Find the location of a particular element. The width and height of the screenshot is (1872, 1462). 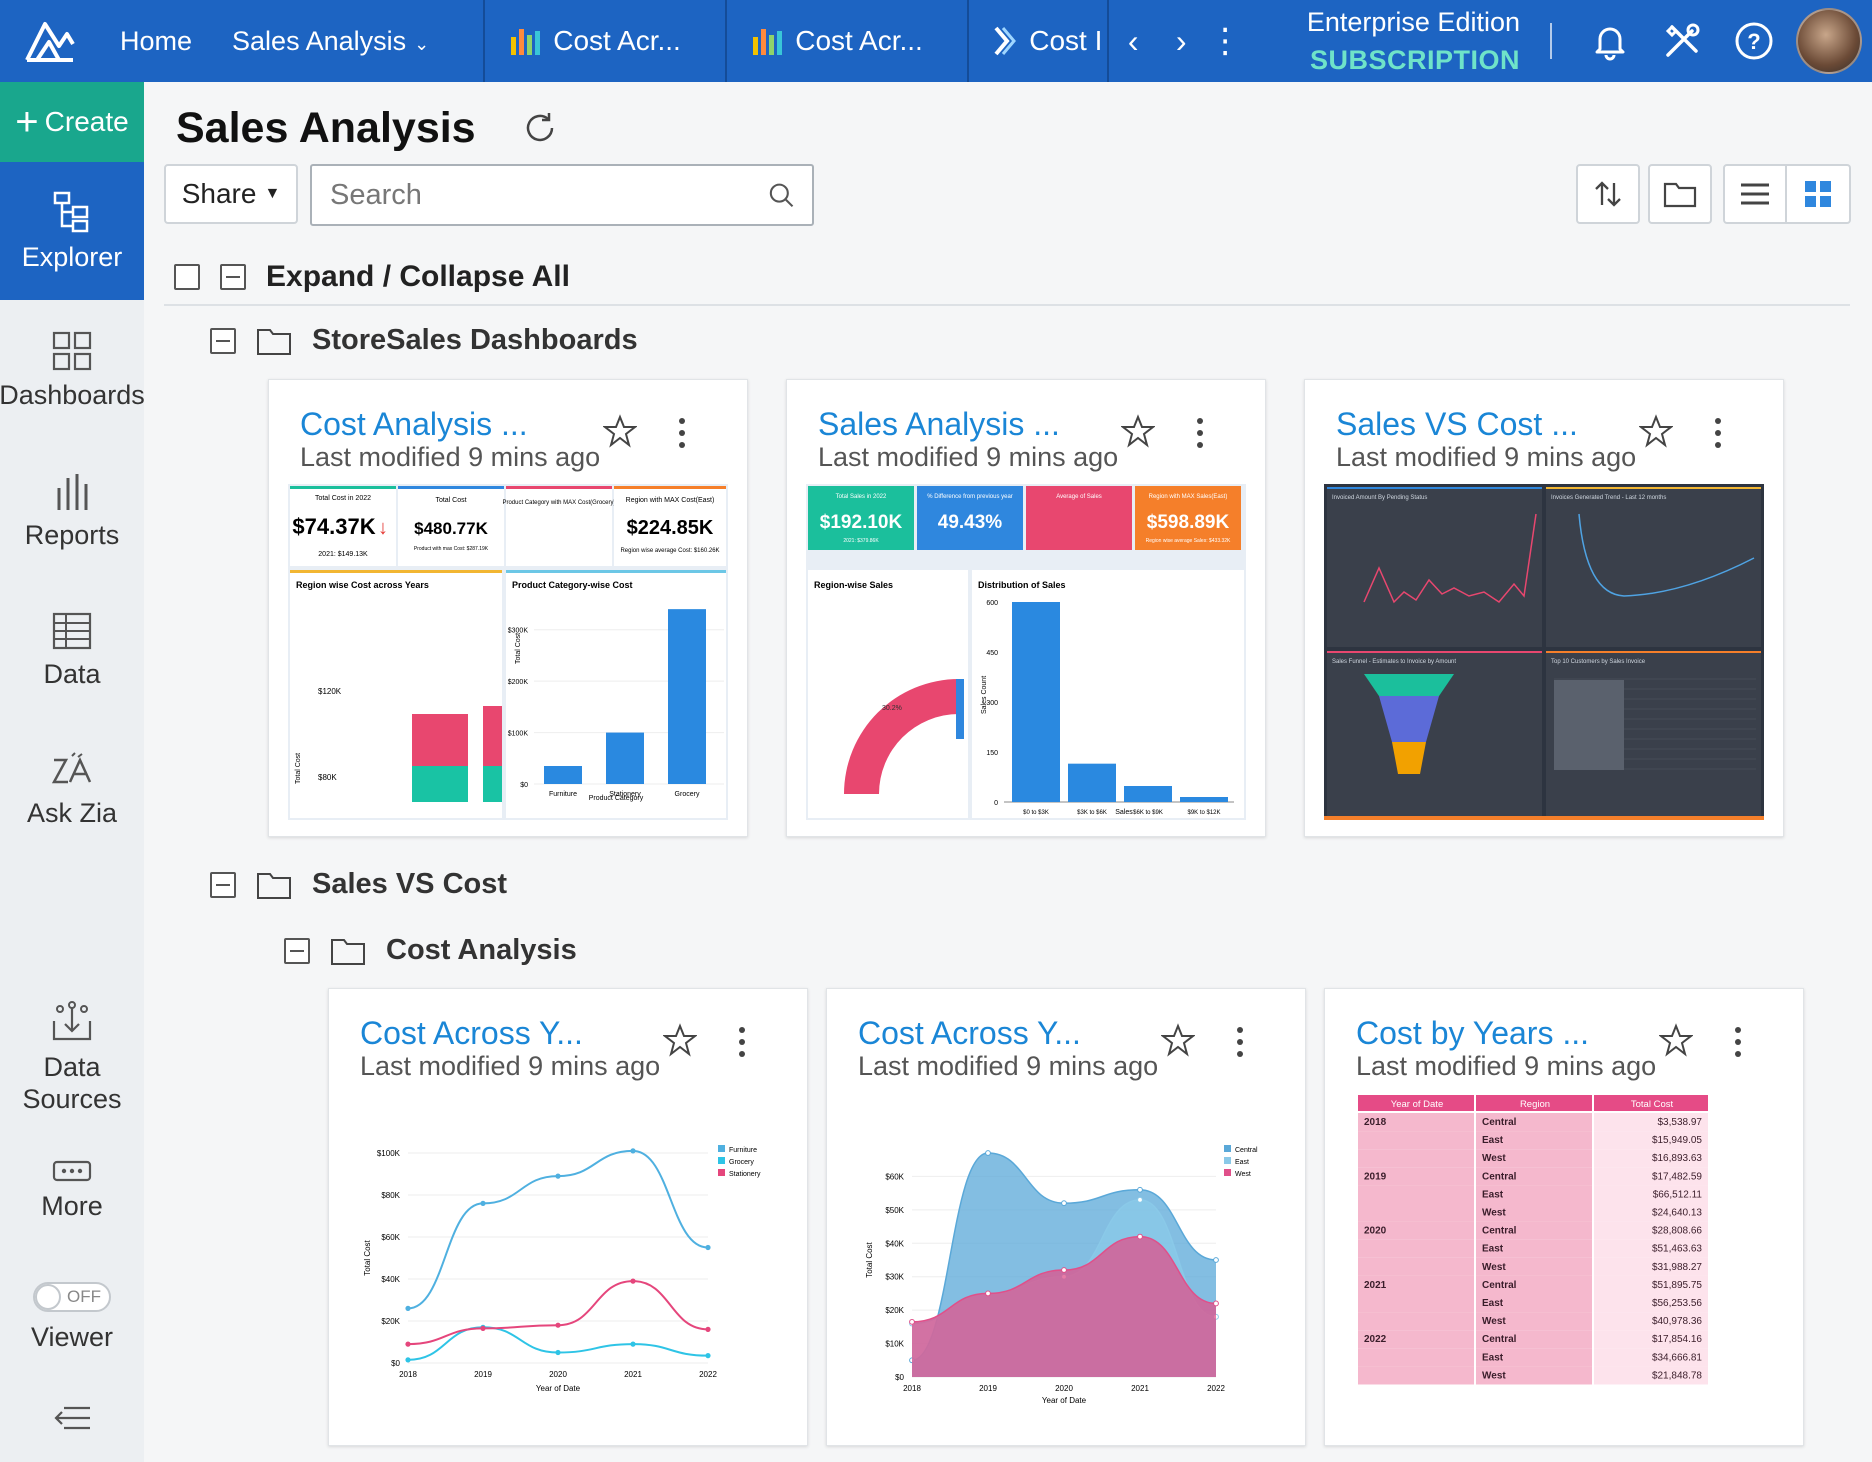

cost-value: $15,949.05 is located at coordinates (1677, 1140).